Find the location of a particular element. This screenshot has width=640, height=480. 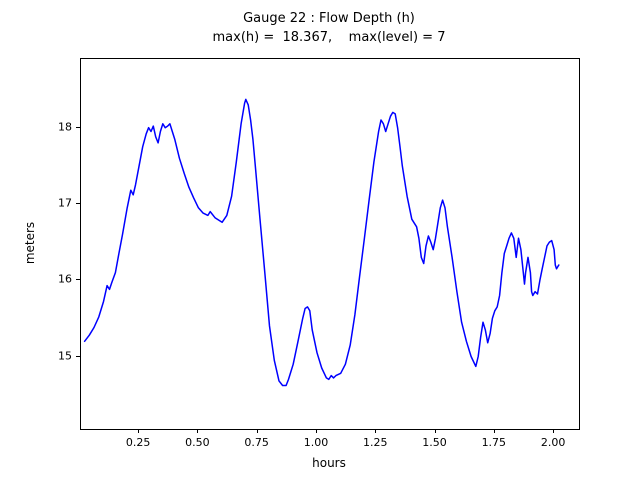

y-tick-label: 17 is located at coordinates (65, 203).